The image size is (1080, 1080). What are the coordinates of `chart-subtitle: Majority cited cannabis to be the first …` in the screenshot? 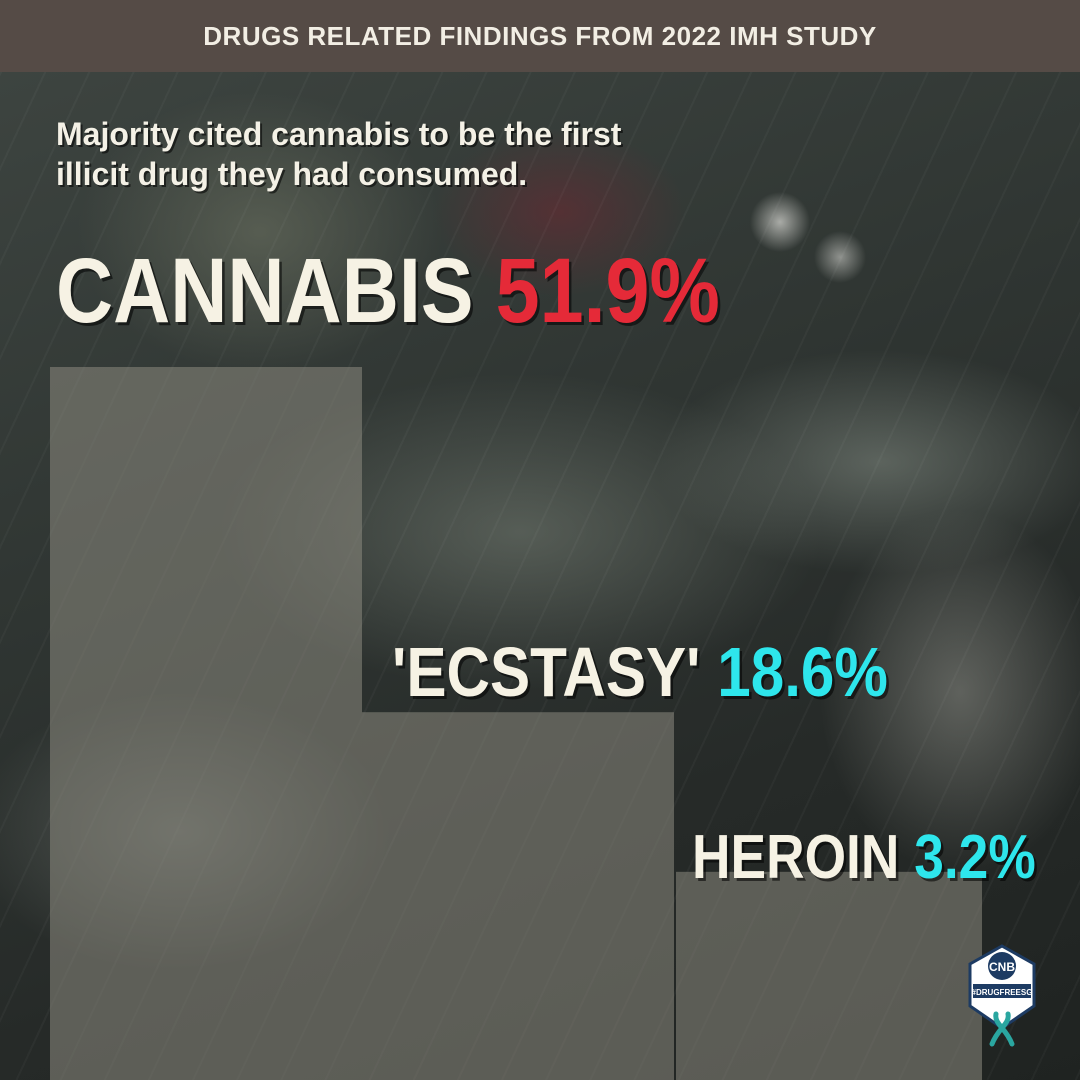 It's located at (376, 154).